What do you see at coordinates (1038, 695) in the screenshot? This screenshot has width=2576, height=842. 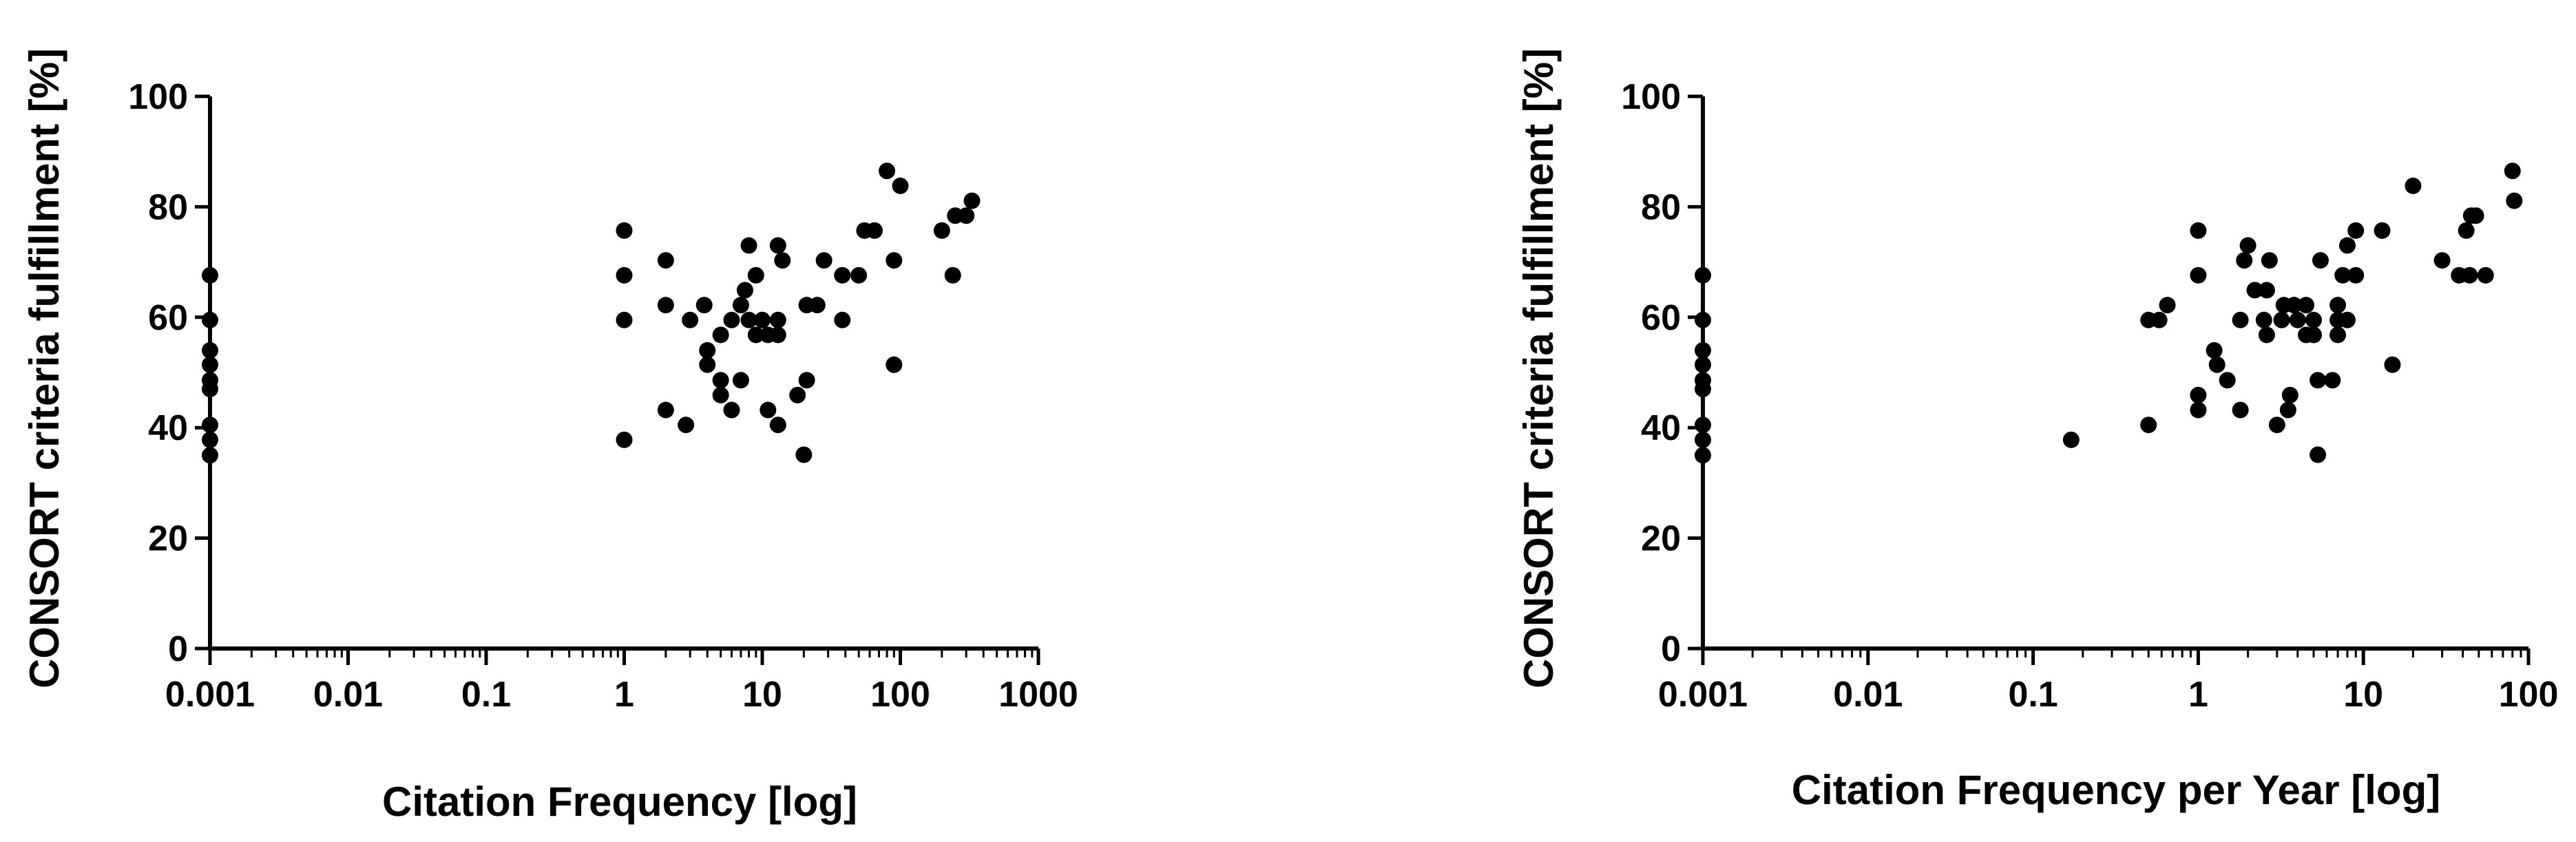 I see `left-x-tick-label: 1000` at bounding box center [1038, 695].